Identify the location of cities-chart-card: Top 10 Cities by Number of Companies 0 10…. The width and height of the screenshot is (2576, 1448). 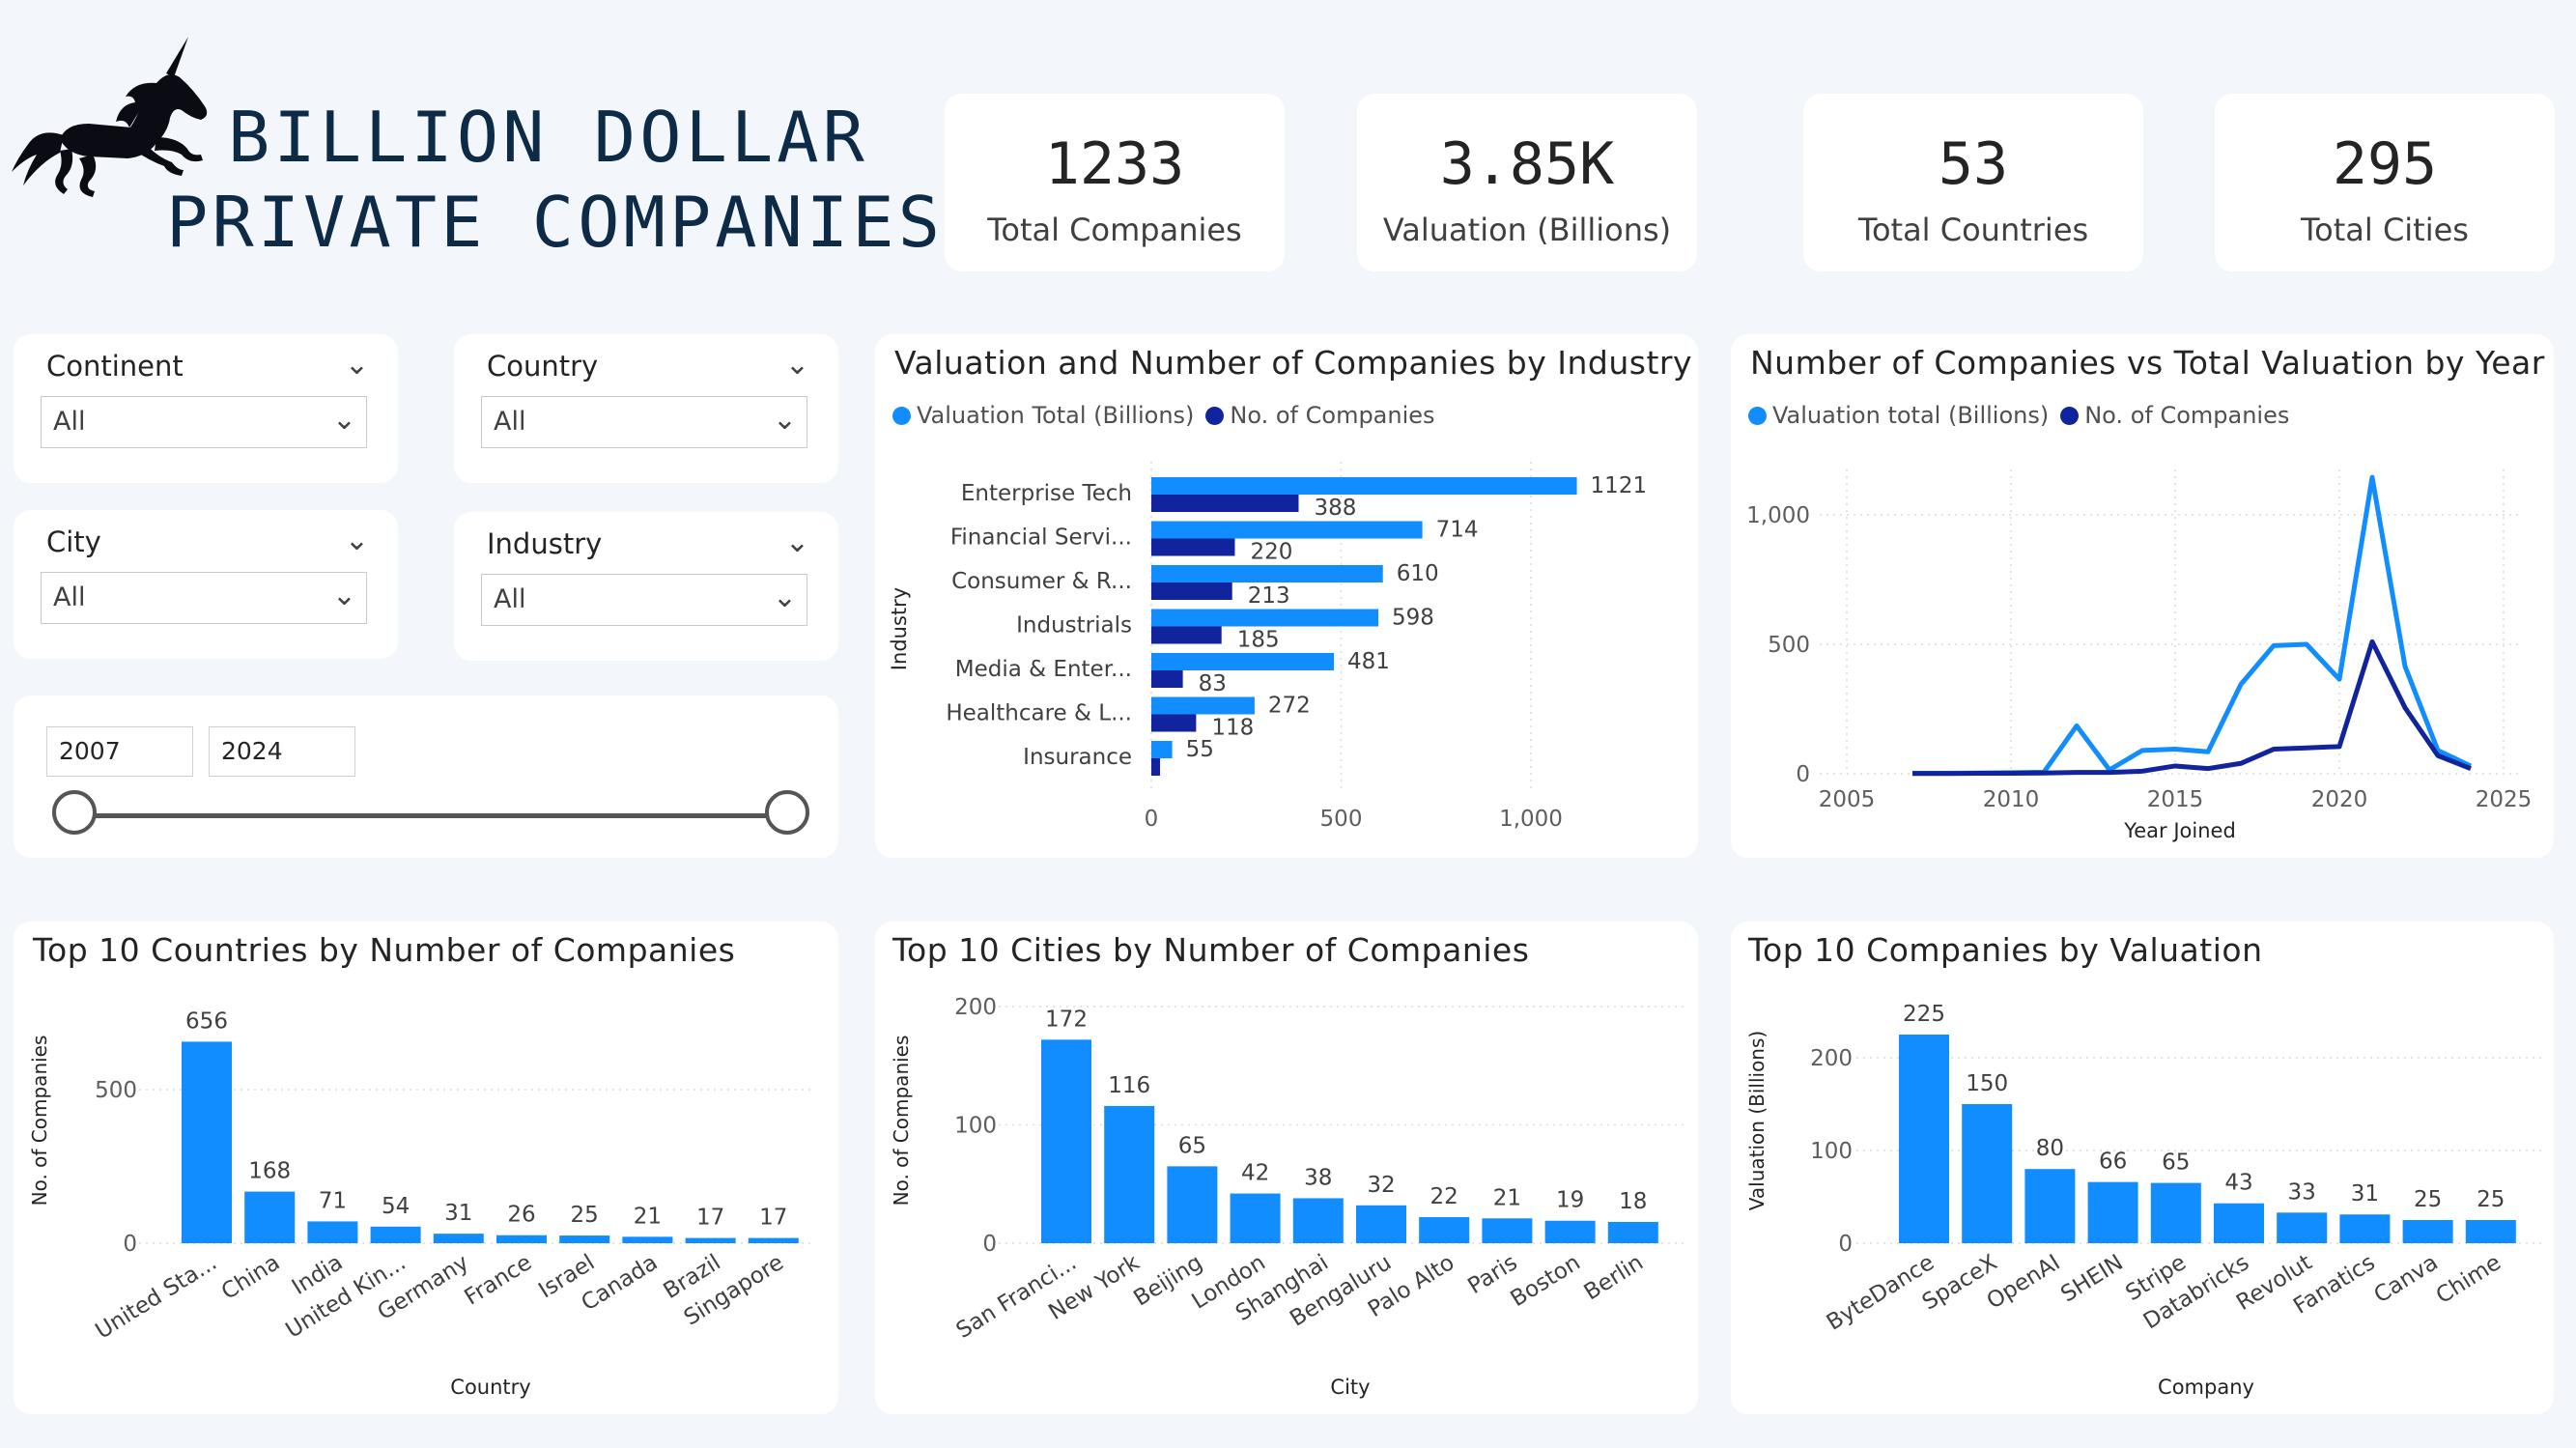
(1286, 1168).